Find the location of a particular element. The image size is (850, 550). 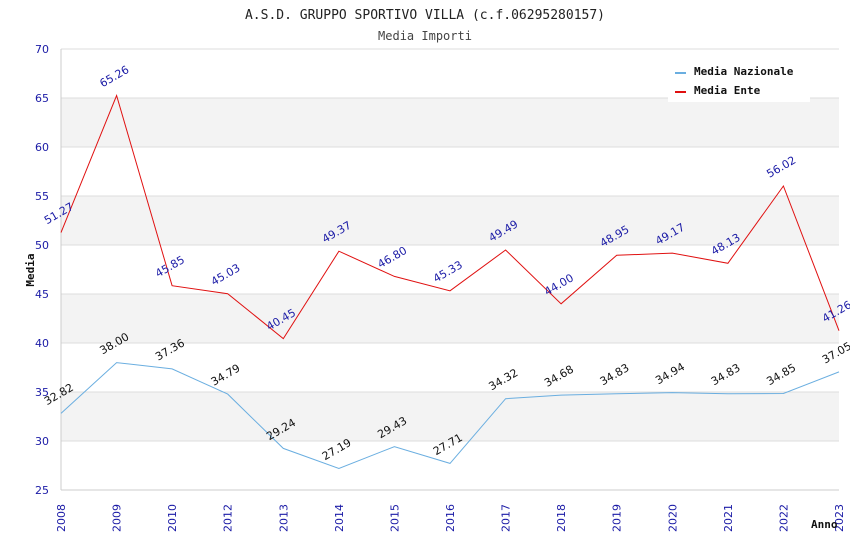

legend: Media Nazionale Media Ente is located at coordinates (739, 81).